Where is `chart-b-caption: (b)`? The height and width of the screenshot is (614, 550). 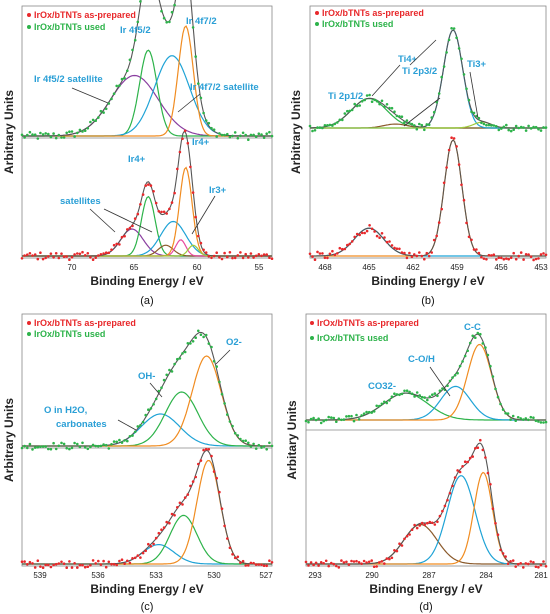
chart-b-caption: (b) is located at coordinates (427, 301).